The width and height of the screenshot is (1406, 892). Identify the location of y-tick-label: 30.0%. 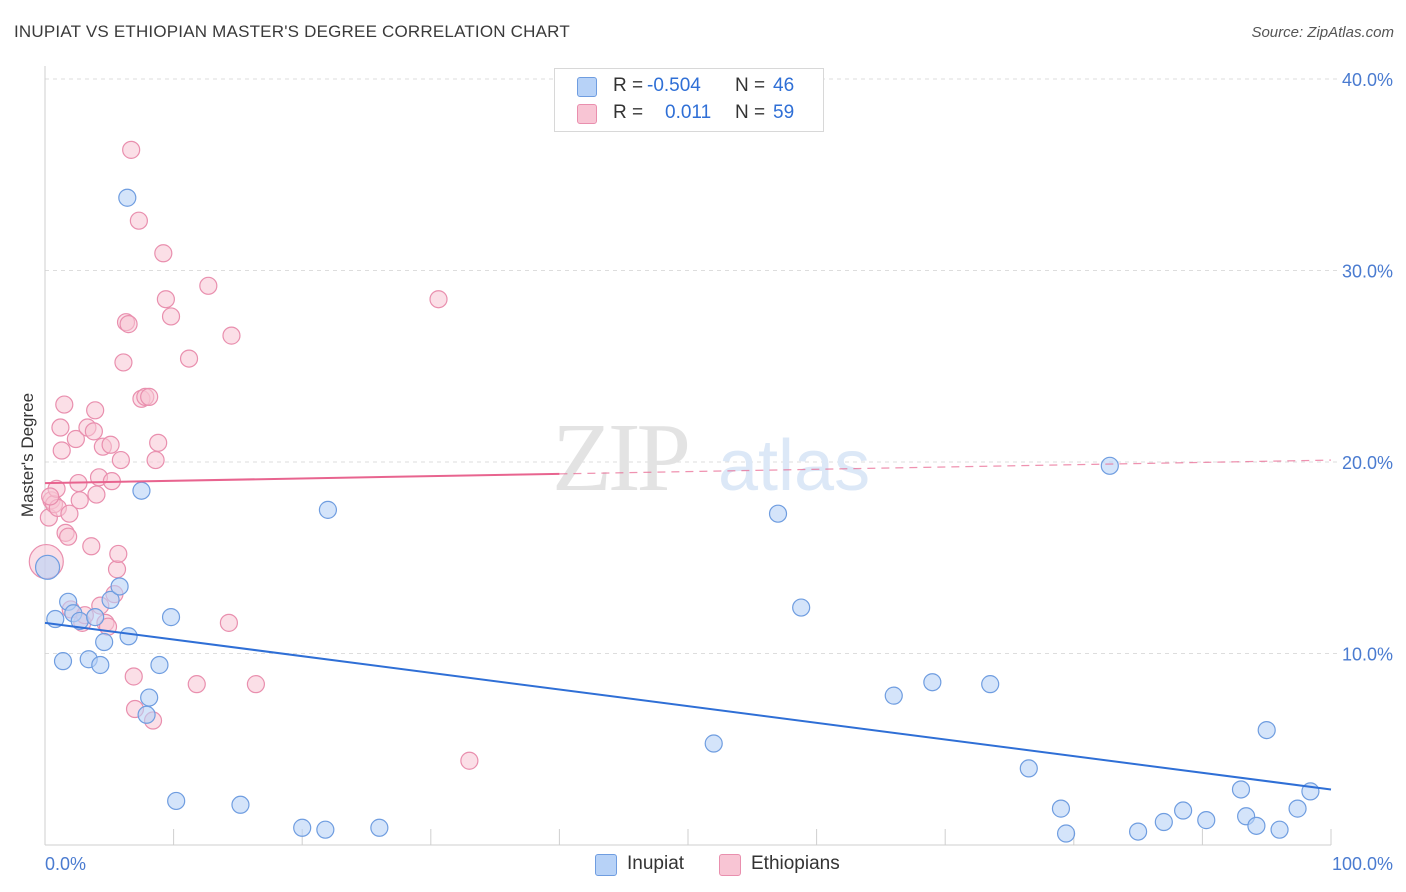
(1367, 272).